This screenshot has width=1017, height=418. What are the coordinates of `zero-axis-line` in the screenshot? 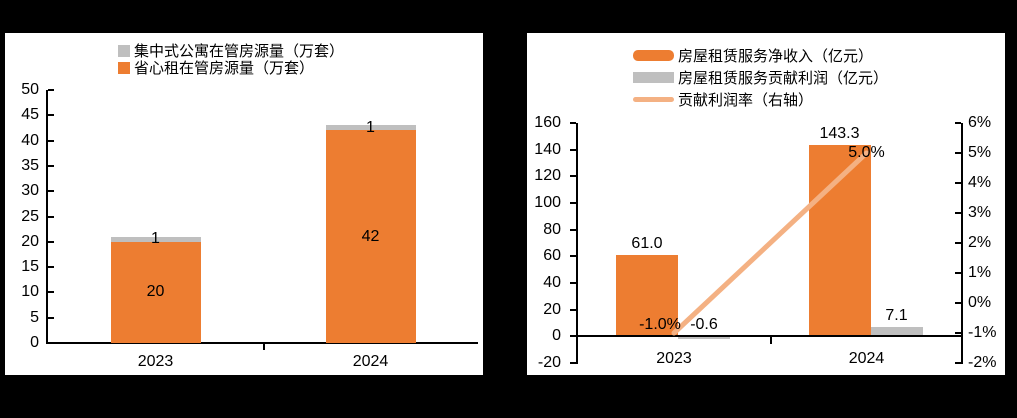 It's located at (769, 336).